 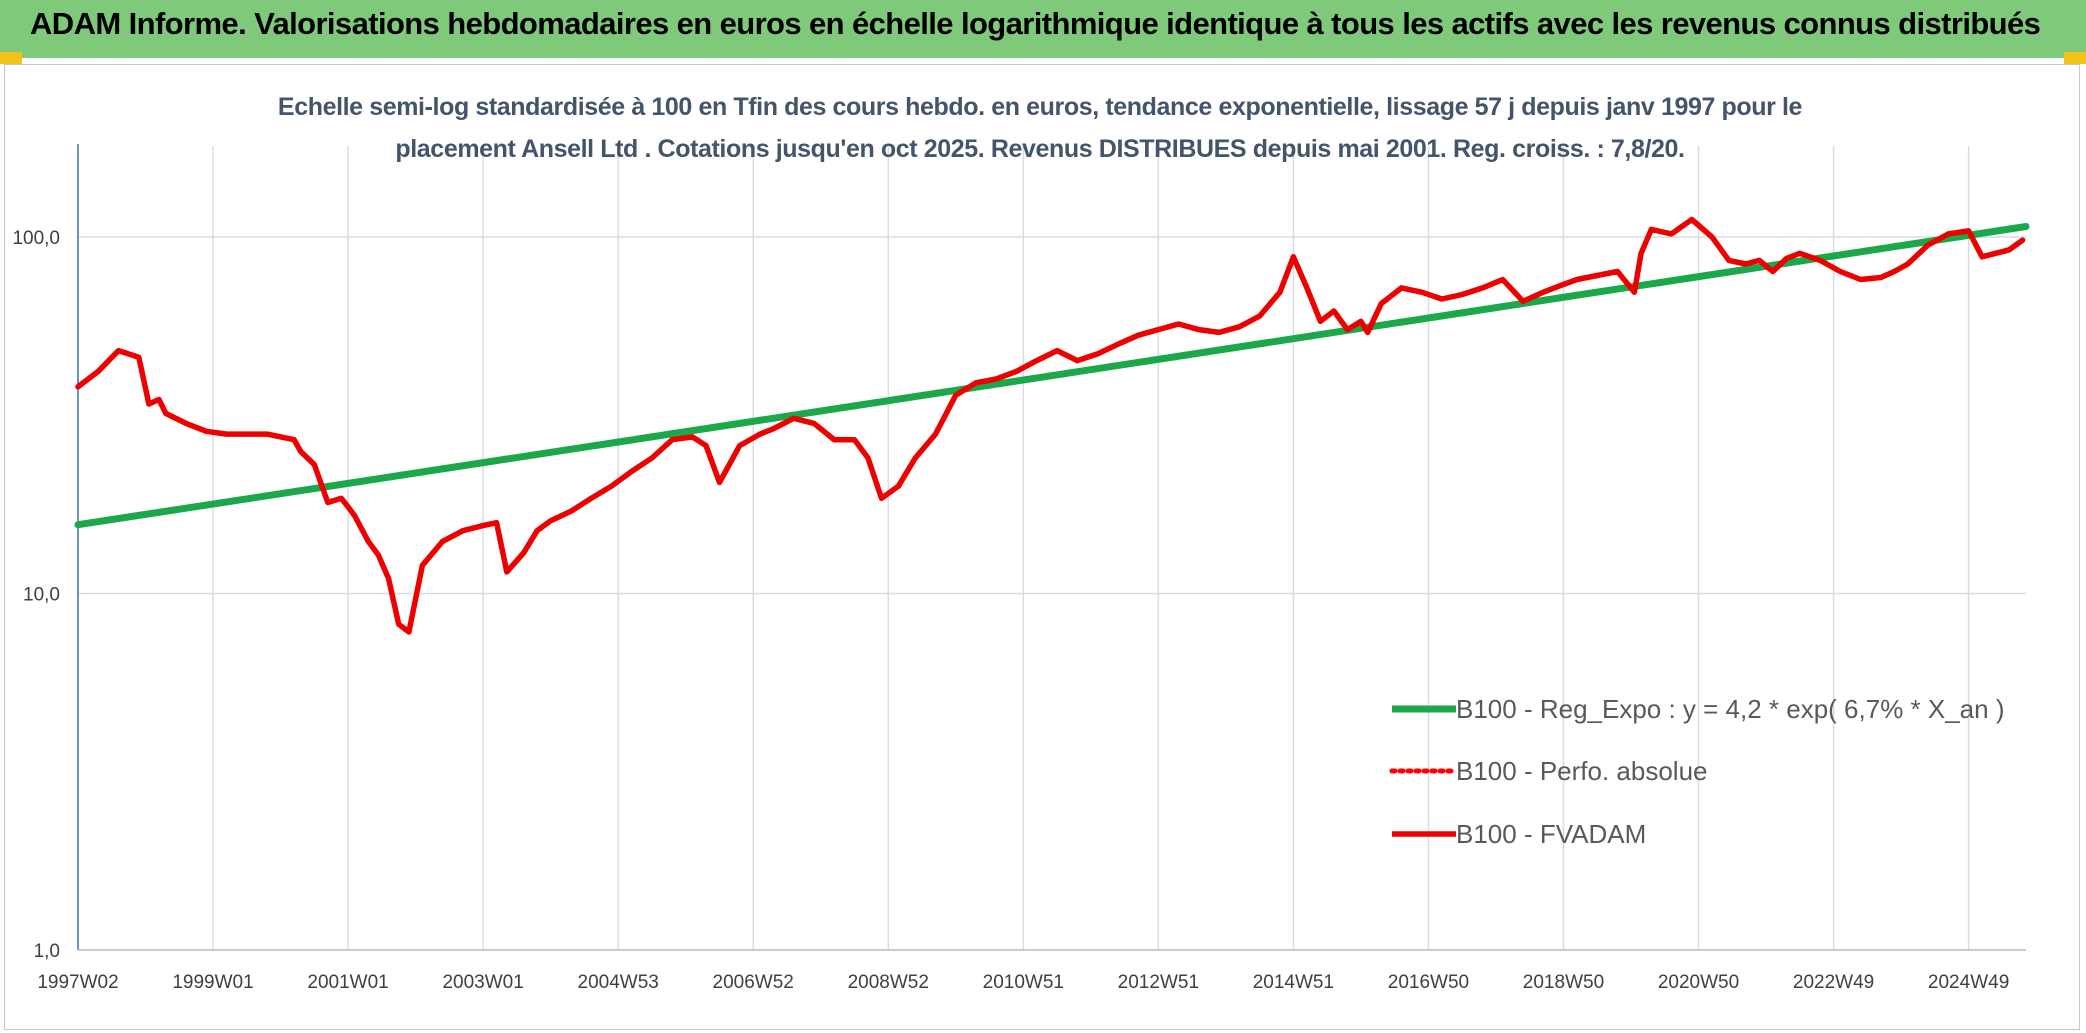 I want to click on x-tick-label: 2020W50, so click(x=1698, y=982).